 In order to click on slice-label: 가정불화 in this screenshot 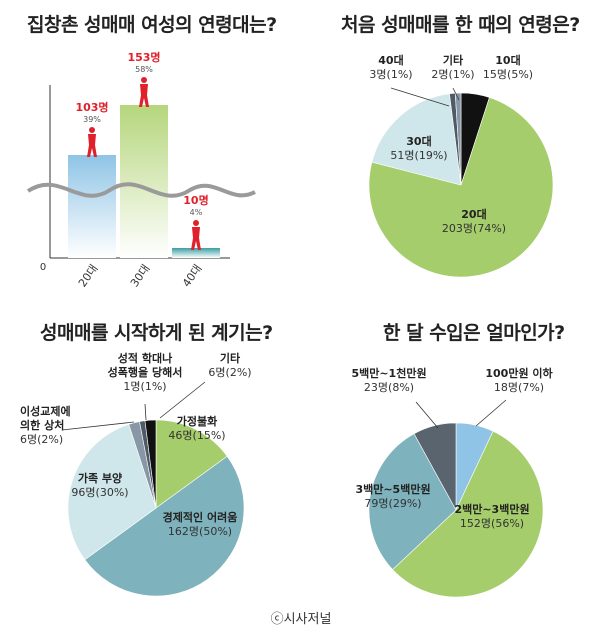, I will do `click(197, 421)`.